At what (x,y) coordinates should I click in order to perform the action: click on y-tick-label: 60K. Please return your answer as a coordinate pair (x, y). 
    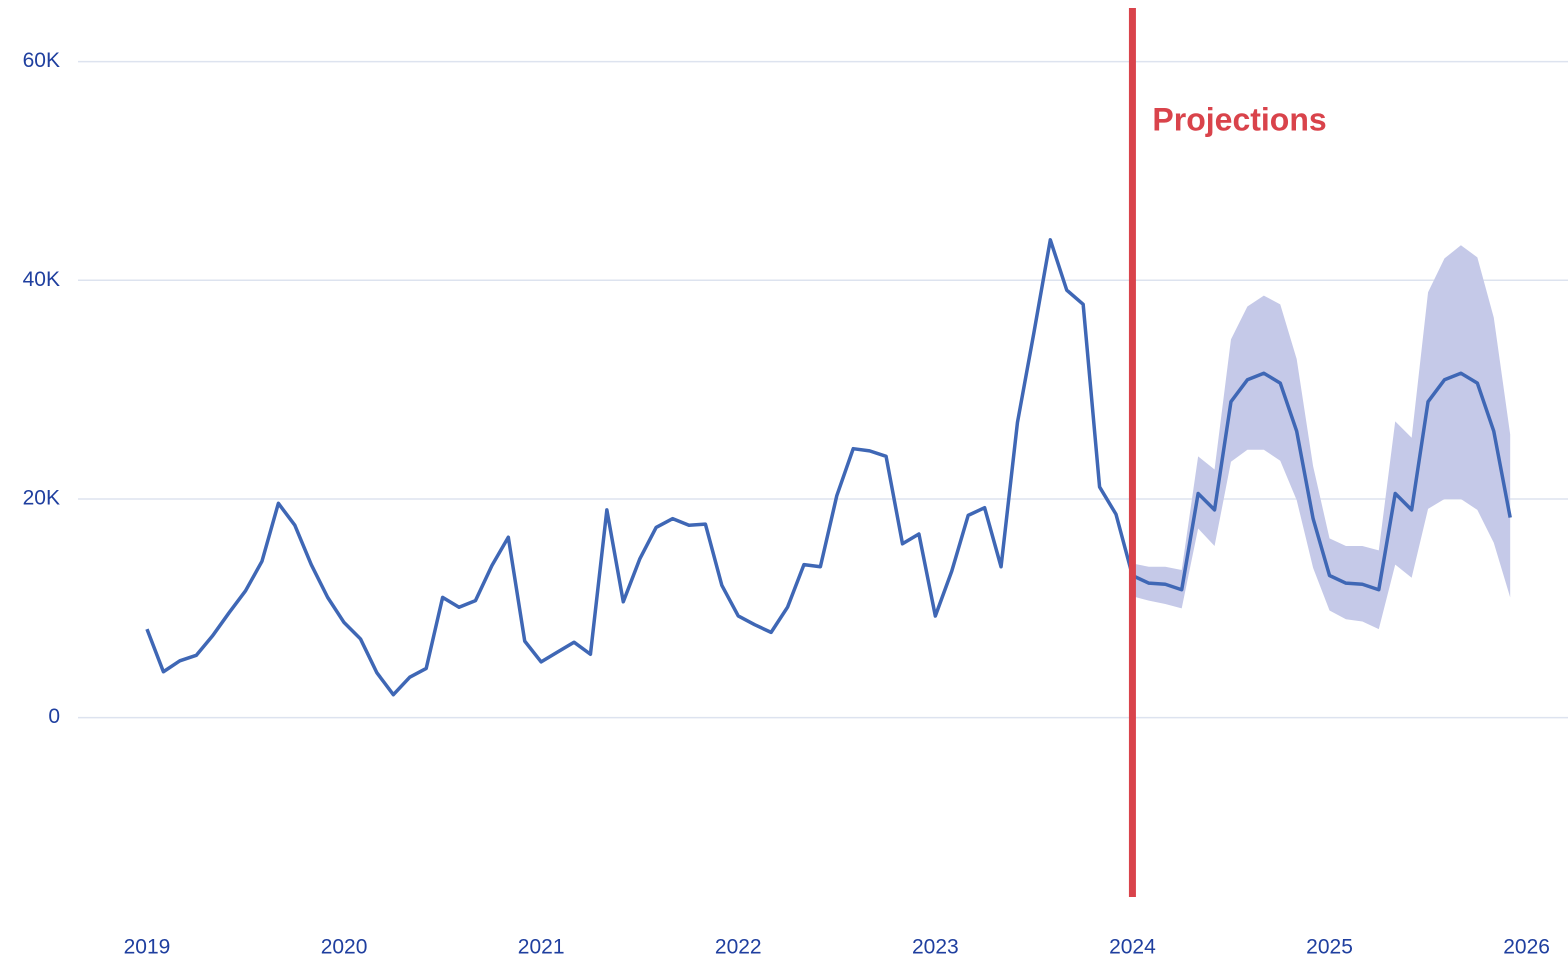
    Looking at the image, I should click on (41, 60).